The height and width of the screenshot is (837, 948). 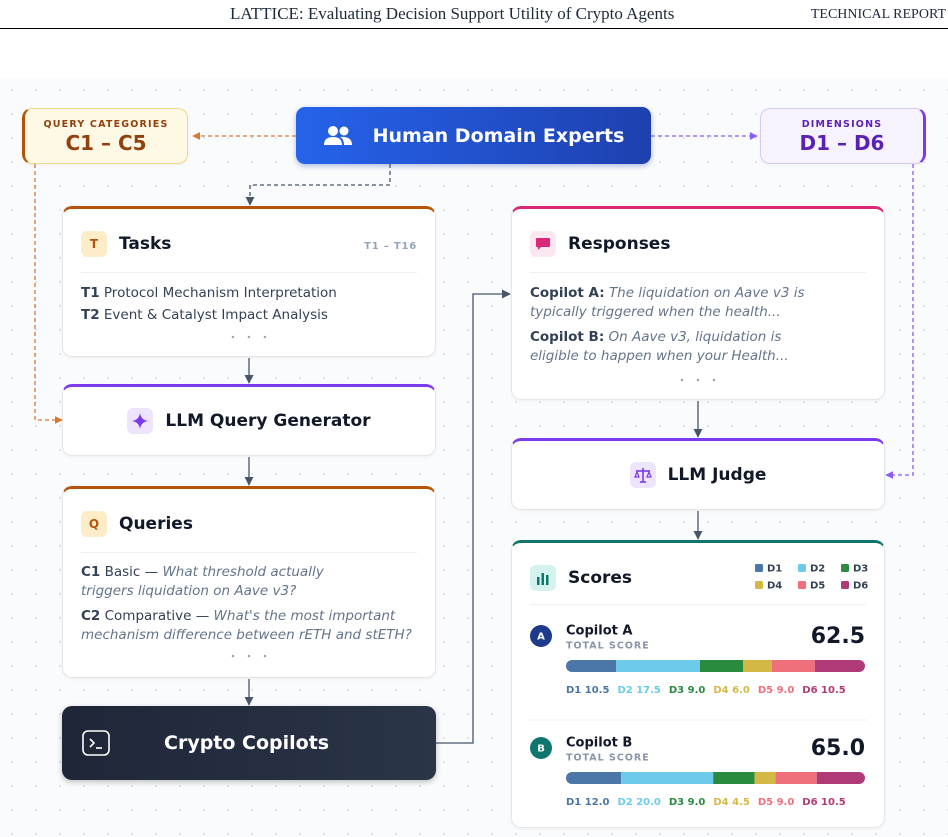 I want to click on experts-box: Human Domain Experts, so click(x=473, y=135).